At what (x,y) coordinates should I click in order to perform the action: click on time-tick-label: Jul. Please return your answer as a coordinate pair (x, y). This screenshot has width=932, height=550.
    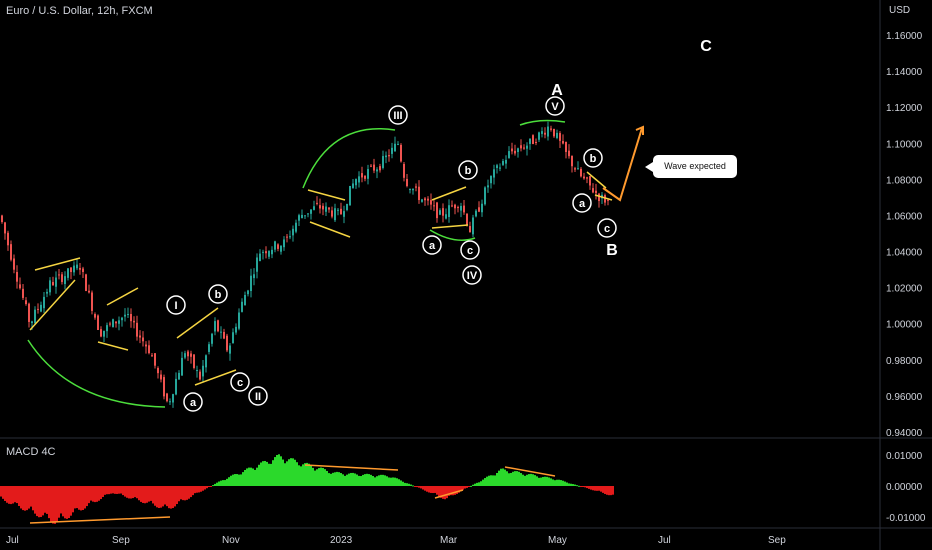
    Looking at the image, I should click on (12, 540).